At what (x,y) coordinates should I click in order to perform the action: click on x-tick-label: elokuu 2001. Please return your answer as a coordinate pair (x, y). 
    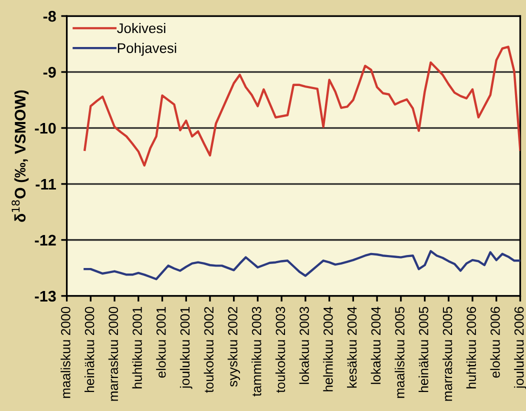
    Looking at the image, I should click on (161, 342).